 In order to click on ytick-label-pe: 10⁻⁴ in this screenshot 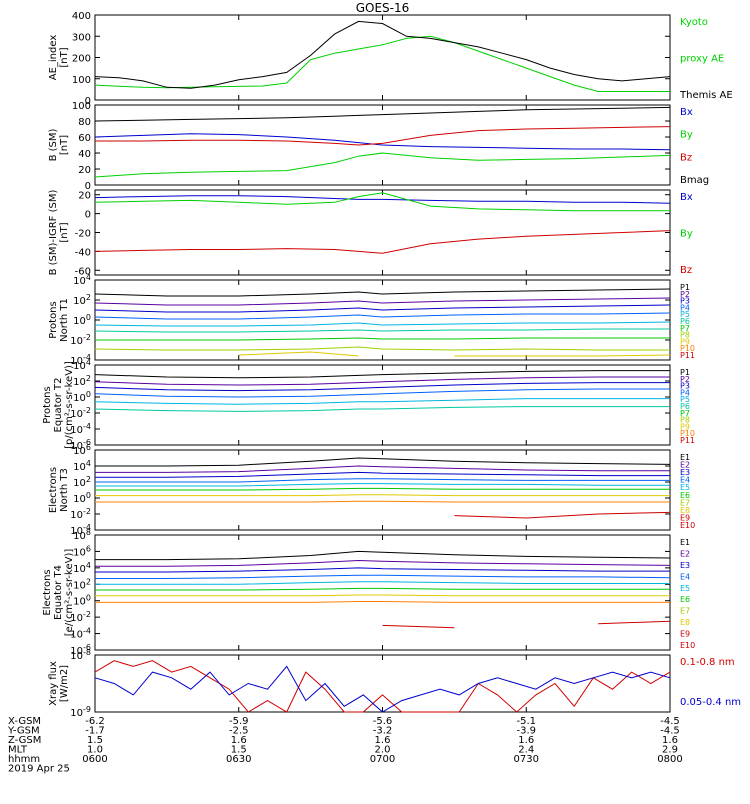, I will do `click(80, 429)`.